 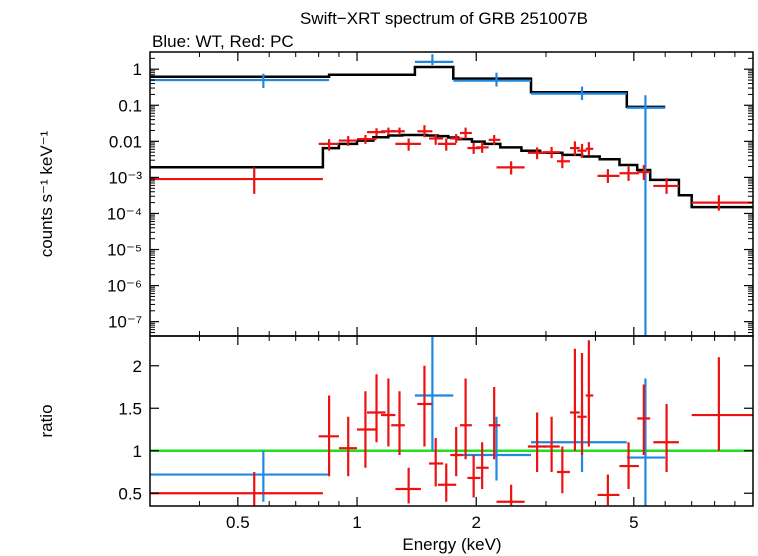 I want to click on spectrum-ytick-label: 10⁻⁶, so click(x=124, y=286).